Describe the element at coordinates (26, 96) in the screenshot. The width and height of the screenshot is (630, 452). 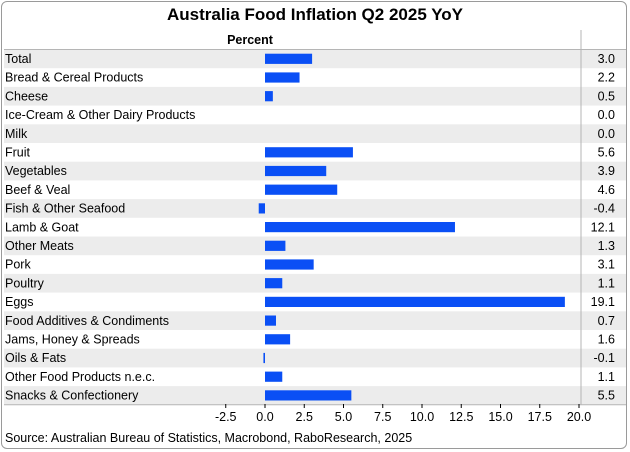
I see `category-label: Cheese` at that location.